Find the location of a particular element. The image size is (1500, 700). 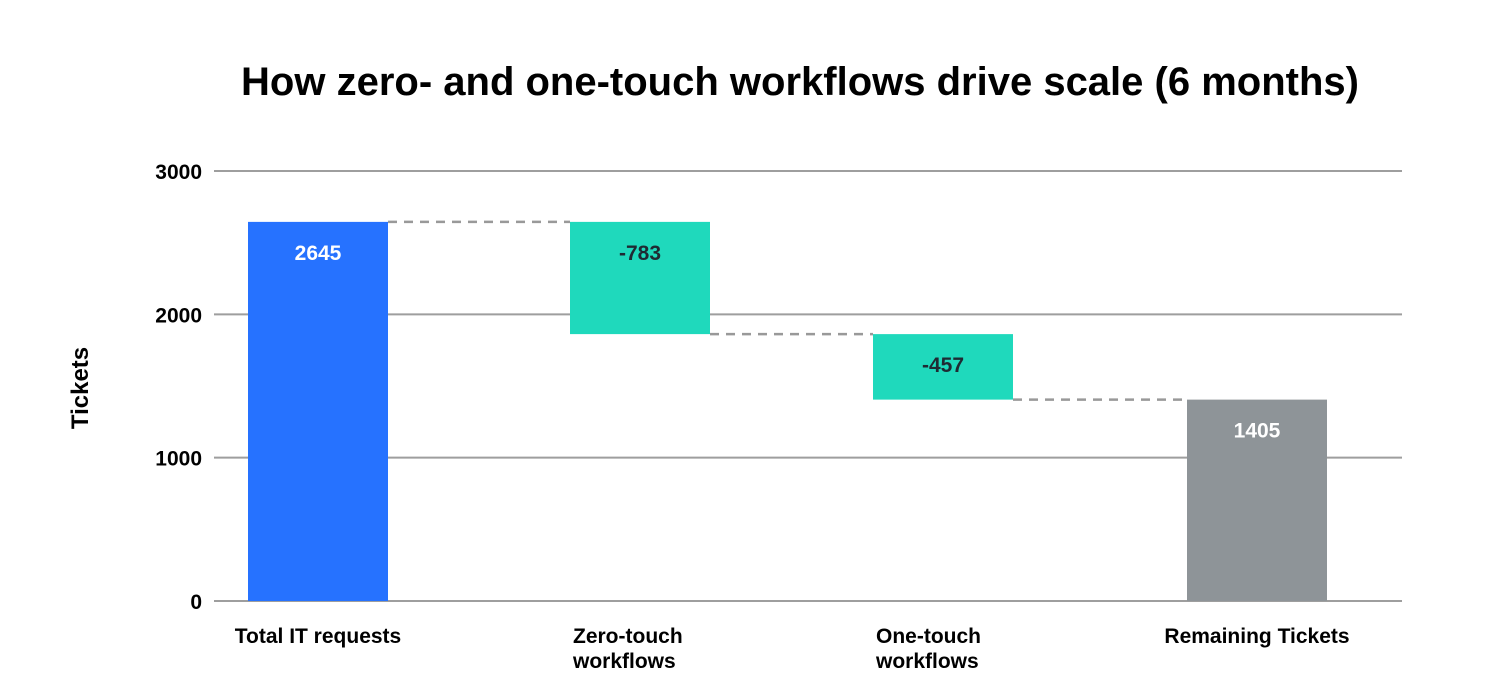

data-label: -457 is located at coordinates (943, 365).